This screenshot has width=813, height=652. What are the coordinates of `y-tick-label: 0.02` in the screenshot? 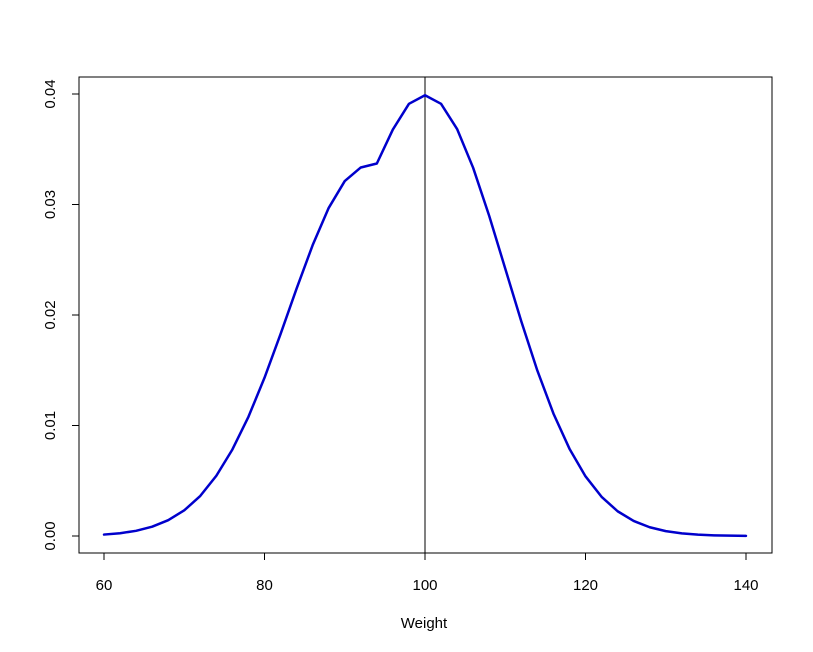 It's located at (50, 314).